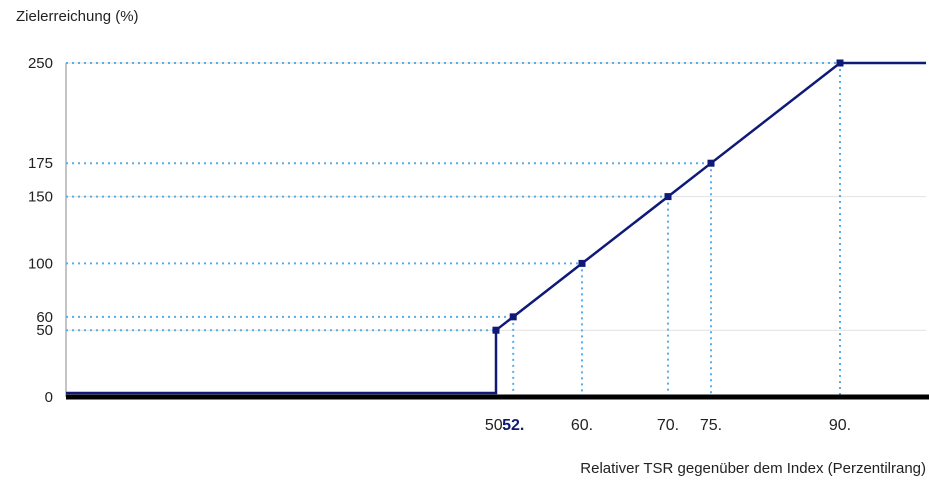 This screenshot has width=929, height=483. I want to click on x-tick-label: 75., so click(711, 425).